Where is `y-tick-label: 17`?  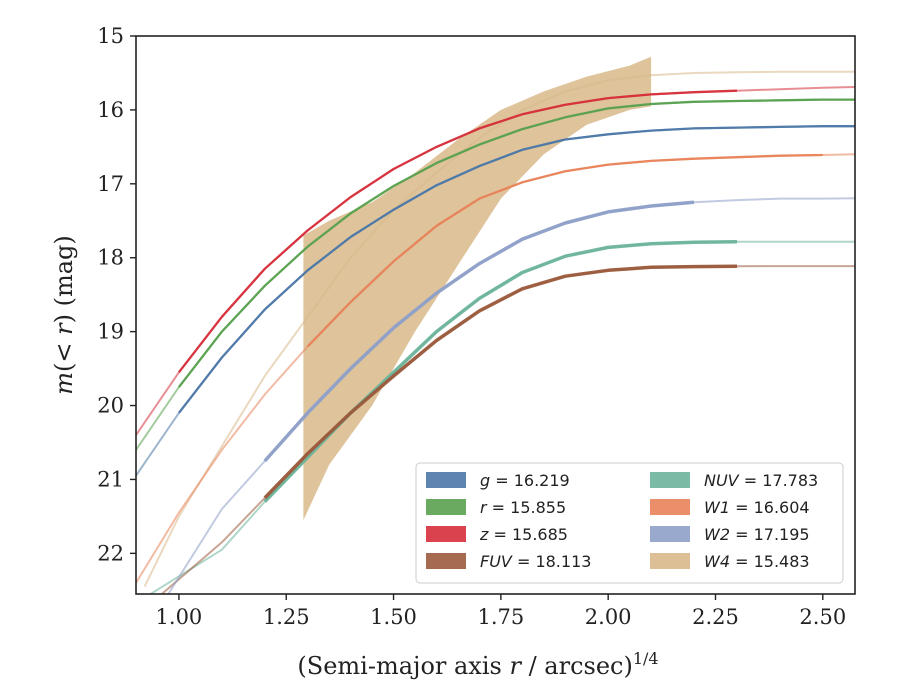 y-tick-label: 17 is located at coordinates (110, 184).